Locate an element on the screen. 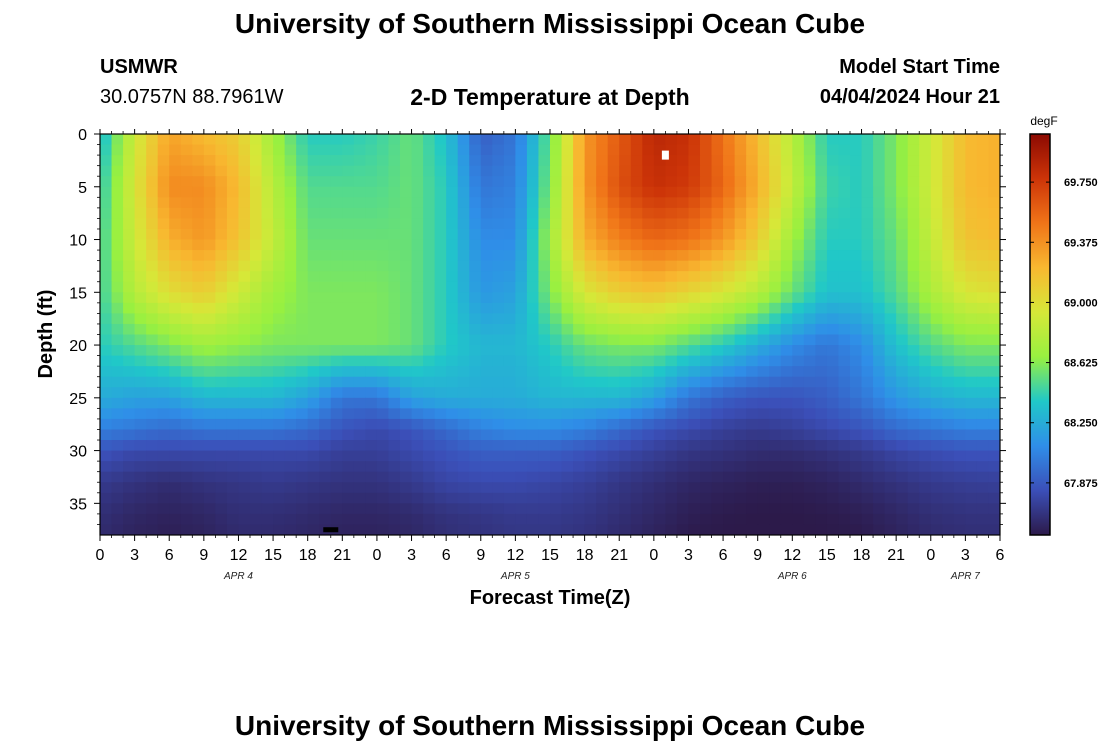 The height and width of the screenshot is (750, 1100). x-tick-label: 12 is located at coordinates (792, 555).